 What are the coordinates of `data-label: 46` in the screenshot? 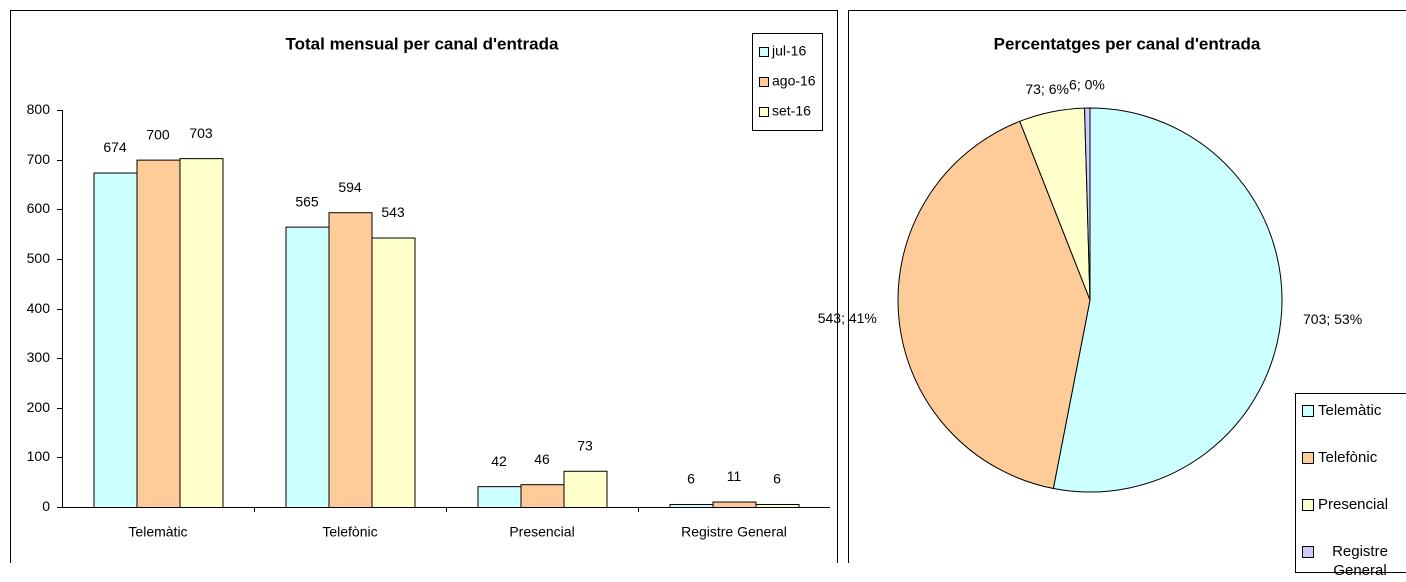 It's located at (542, 459).